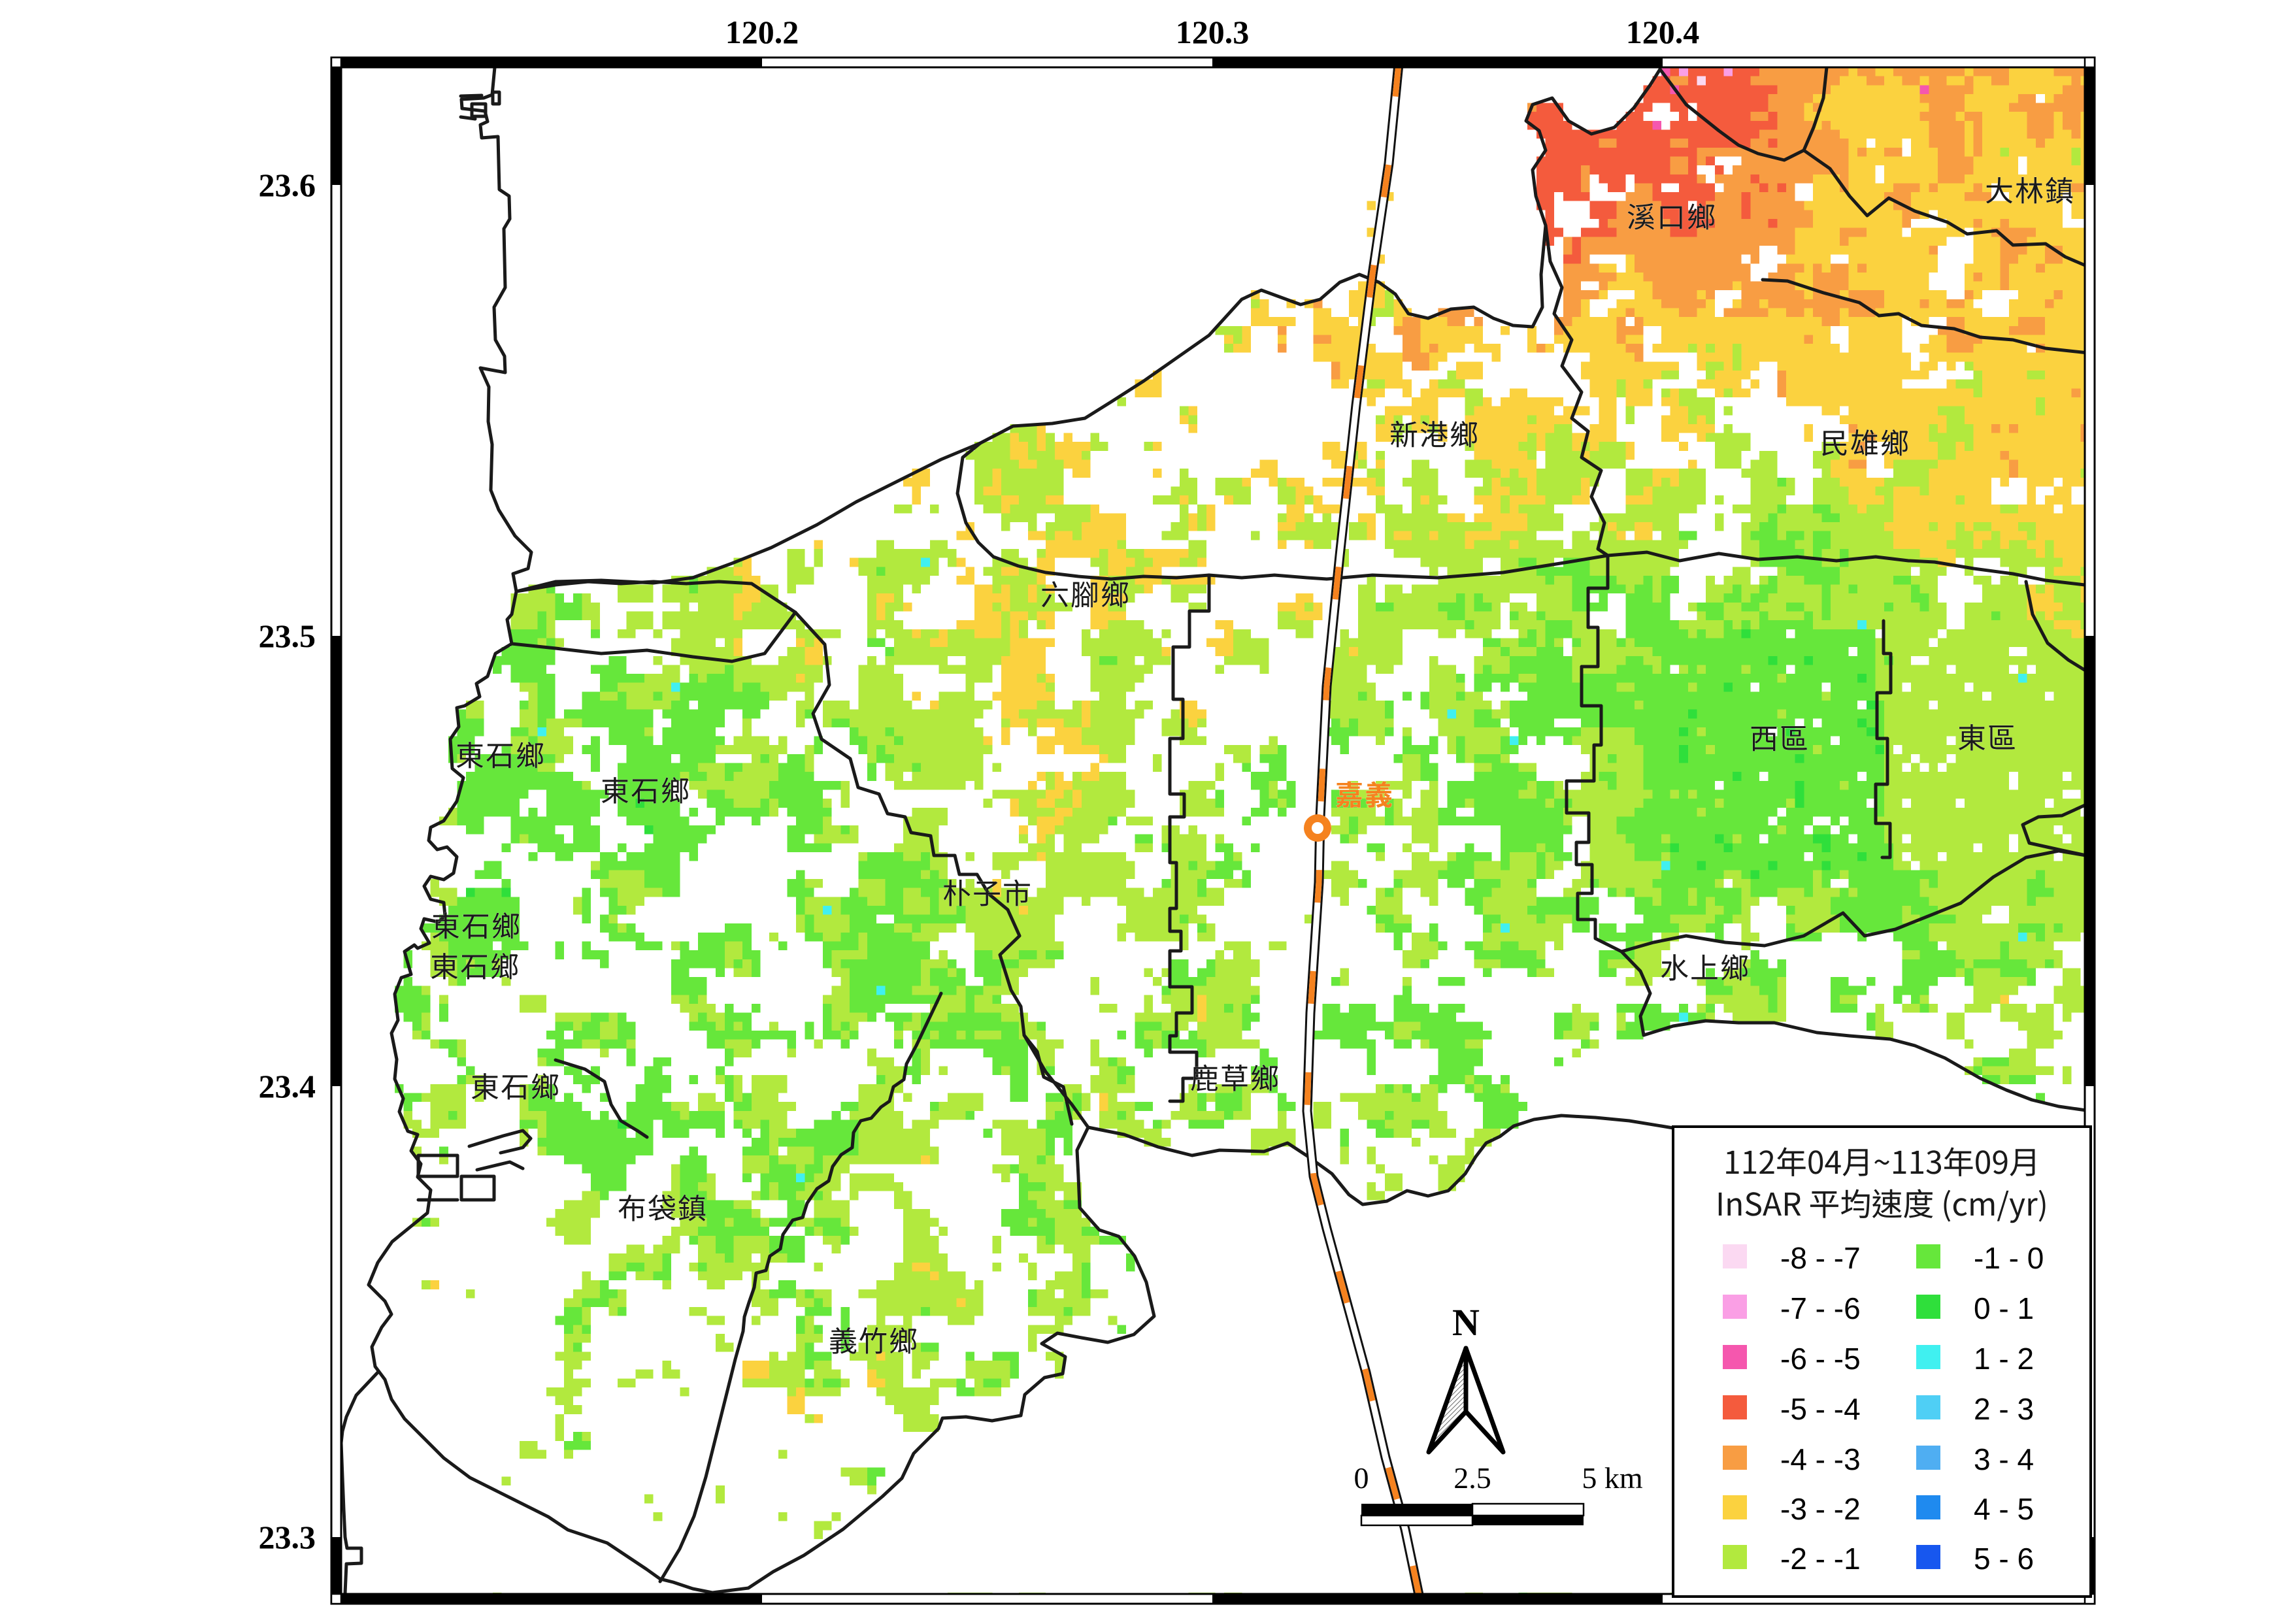 Image resolution: width=2292 pixels, height=1624 pixels. I want to click on svg-text: 5 - 6, so click(2004, 1559).